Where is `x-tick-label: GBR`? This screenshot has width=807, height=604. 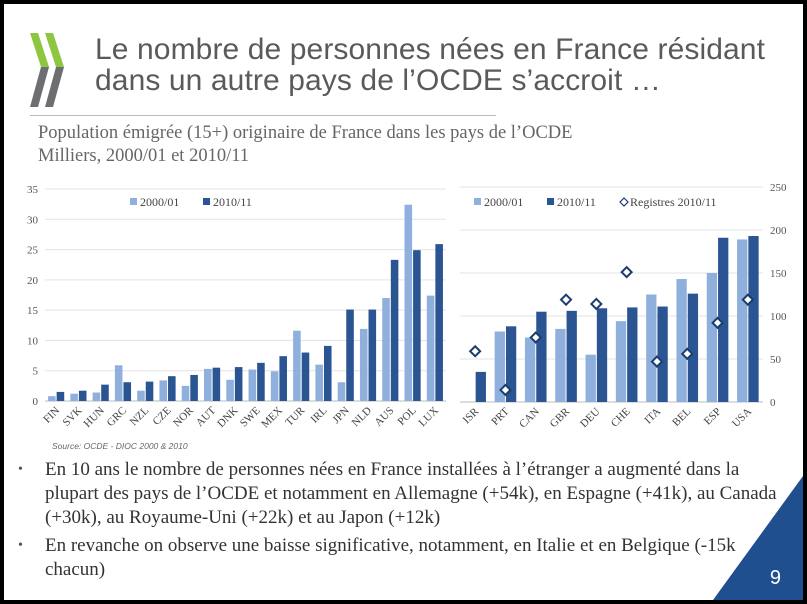
x-tick-label: GBR is located at coordinates (560, 417).